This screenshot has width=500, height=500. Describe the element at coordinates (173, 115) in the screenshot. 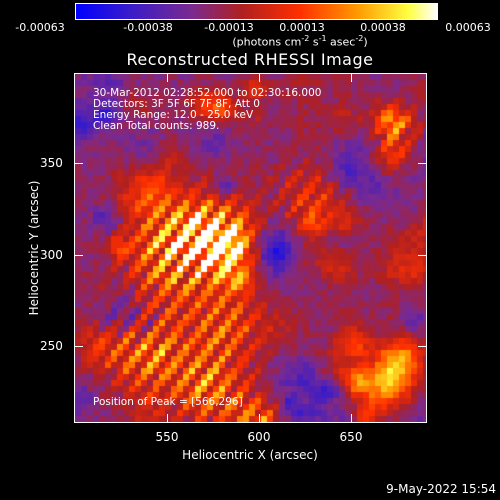

I see `annotation-energy: Energy Range: 12.0 - 25.0 keV` at that location.